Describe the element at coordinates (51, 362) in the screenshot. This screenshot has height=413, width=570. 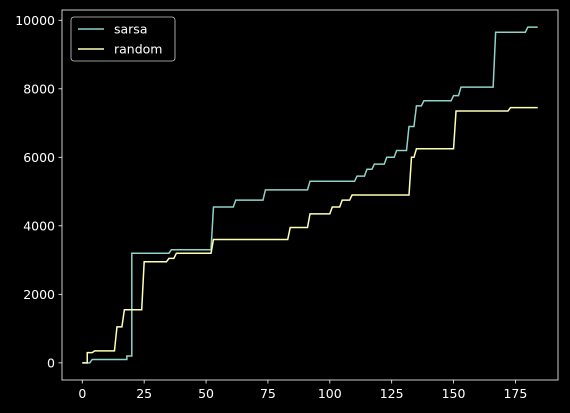
I see `y-tick-label: 0` at that location.